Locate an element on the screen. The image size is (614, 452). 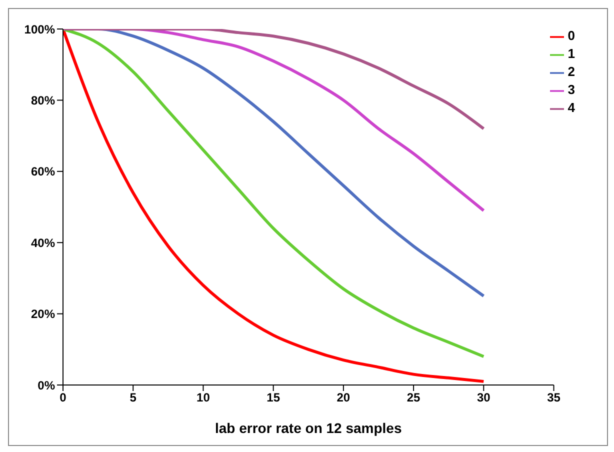
y-tick-label: 0% is located at coordinates (47, 385).